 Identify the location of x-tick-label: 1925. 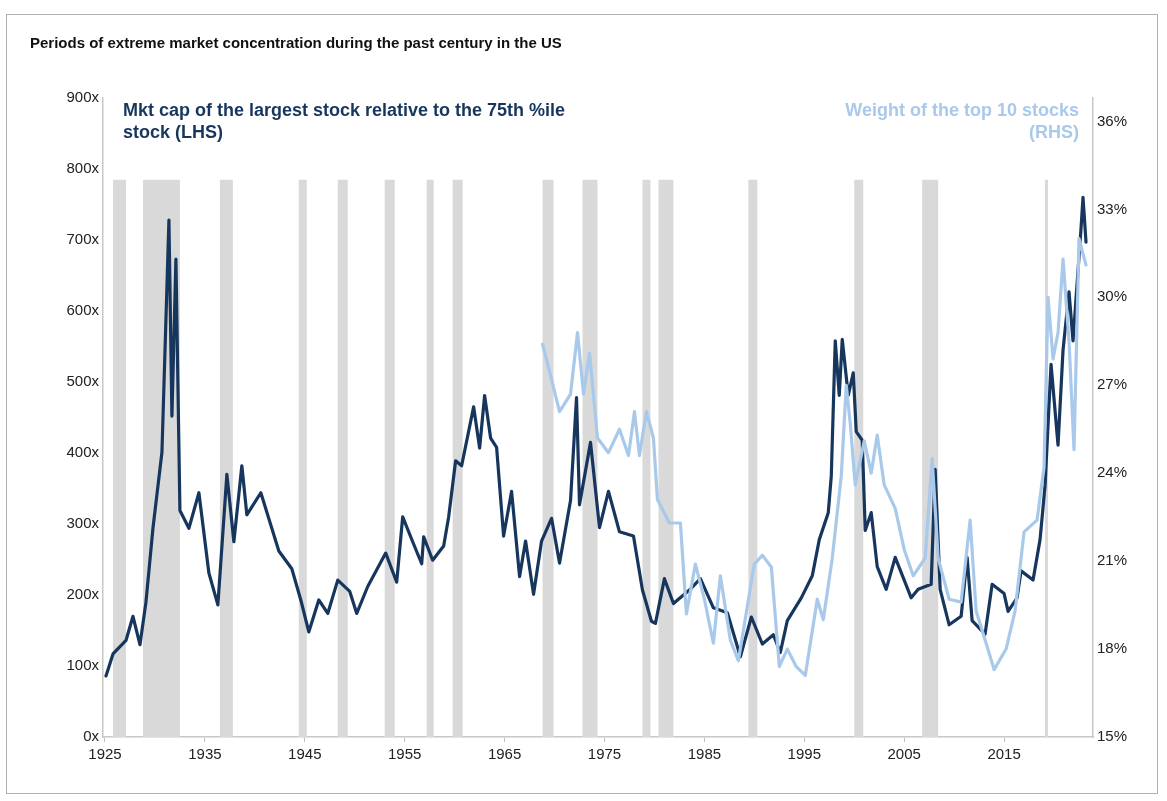
(105, 754).